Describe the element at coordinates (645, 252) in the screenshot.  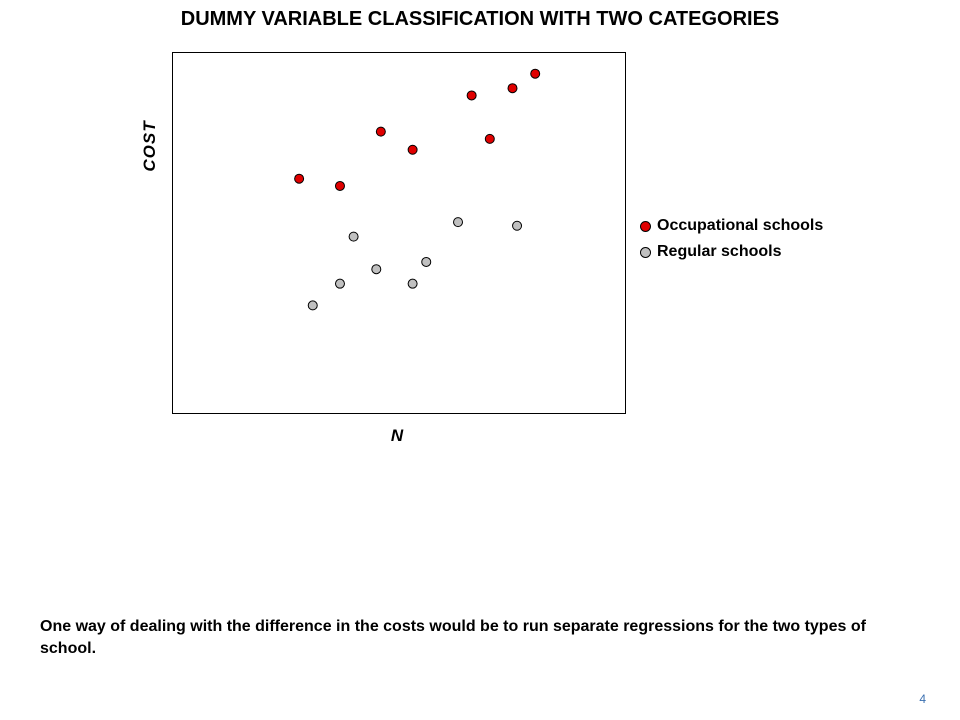
I see `legend-marker-regular` at that location.